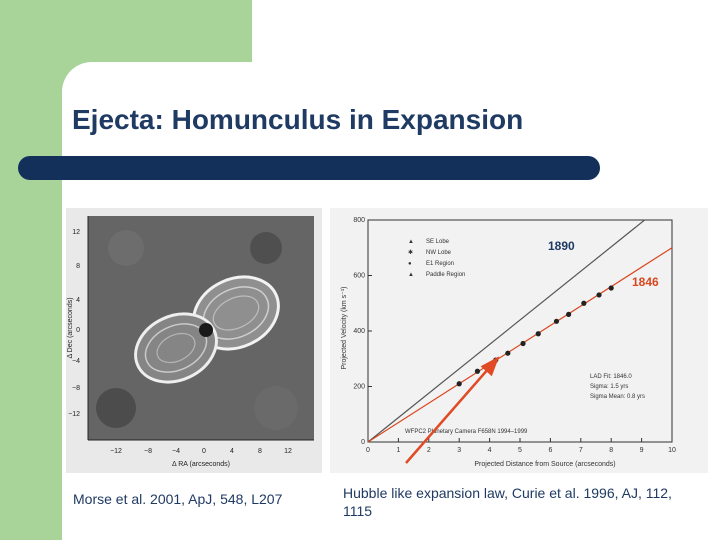 The image size is (720, 540). Describe the element at coordinates (609, 387) in the screenshot. I see `fit-stat: Sigma: 1.5 yrs` at that location.